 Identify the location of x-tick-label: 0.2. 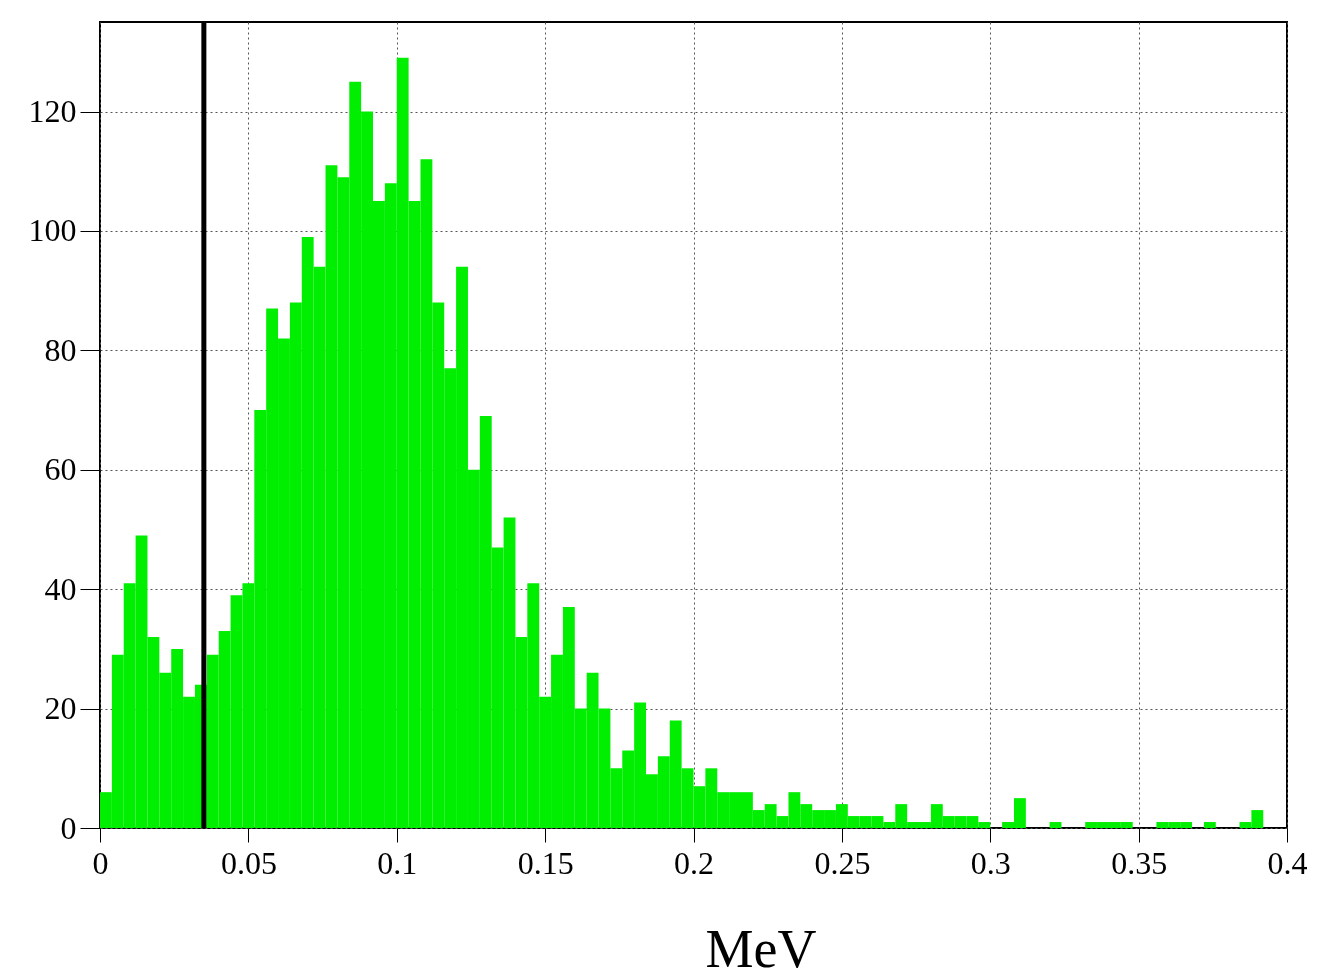
(694, 862).